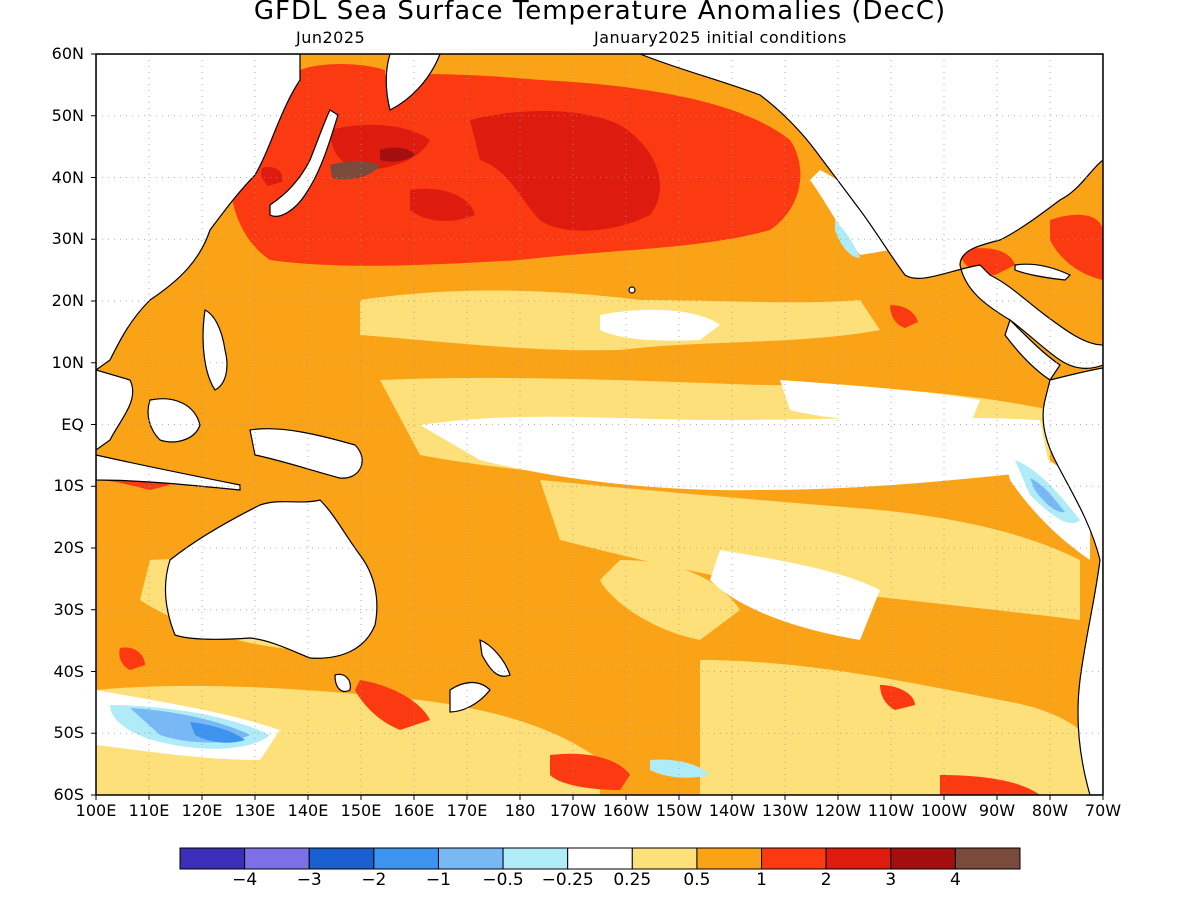 The height and width of the screenshot is (900, 1200). I want to click on longitude-label: 120W, so click(838, 810).